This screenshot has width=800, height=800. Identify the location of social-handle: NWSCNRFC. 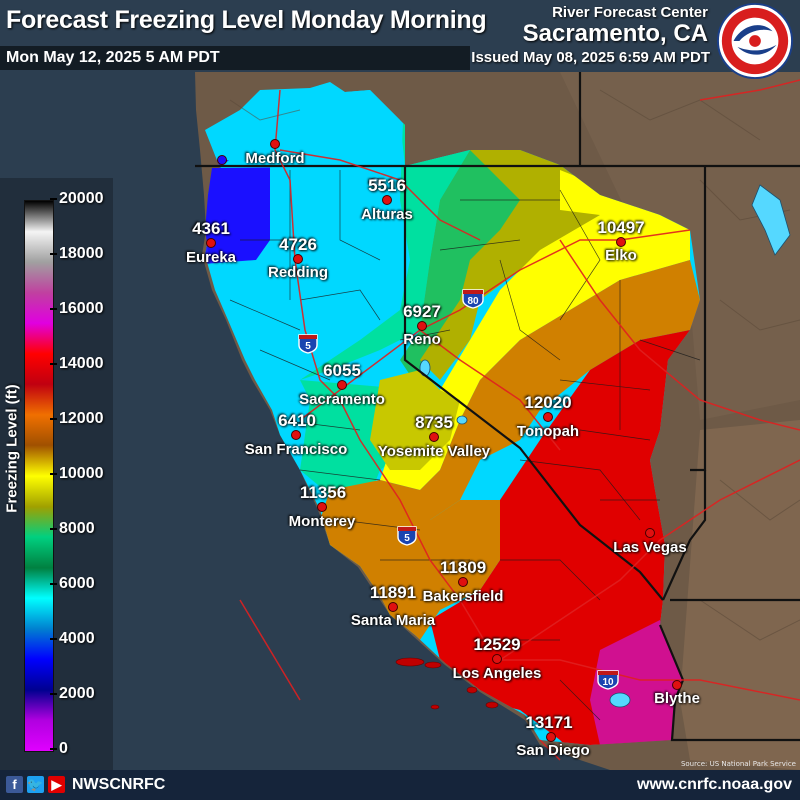
(119, 784).